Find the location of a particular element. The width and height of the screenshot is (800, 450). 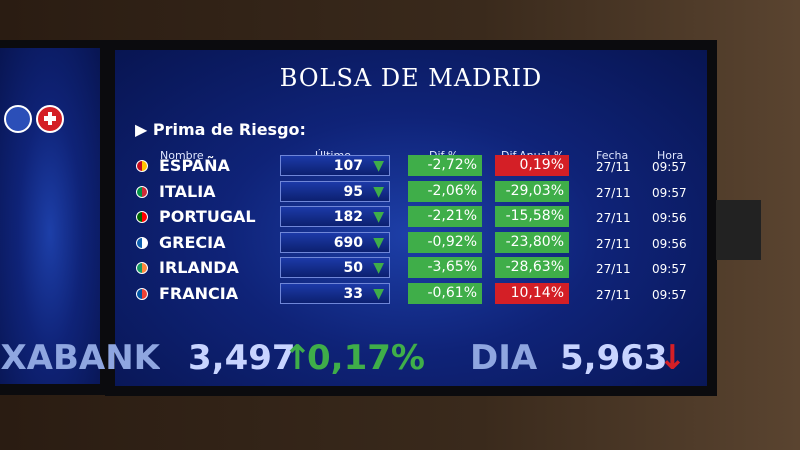

column-header: Nombre is located at coordinates (182, 155).